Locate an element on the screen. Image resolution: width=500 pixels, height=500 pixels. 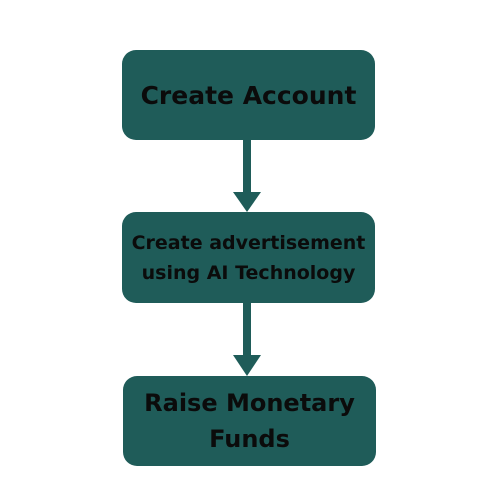
step-create-account-label: Create Account is located at coordinates (248, 95).